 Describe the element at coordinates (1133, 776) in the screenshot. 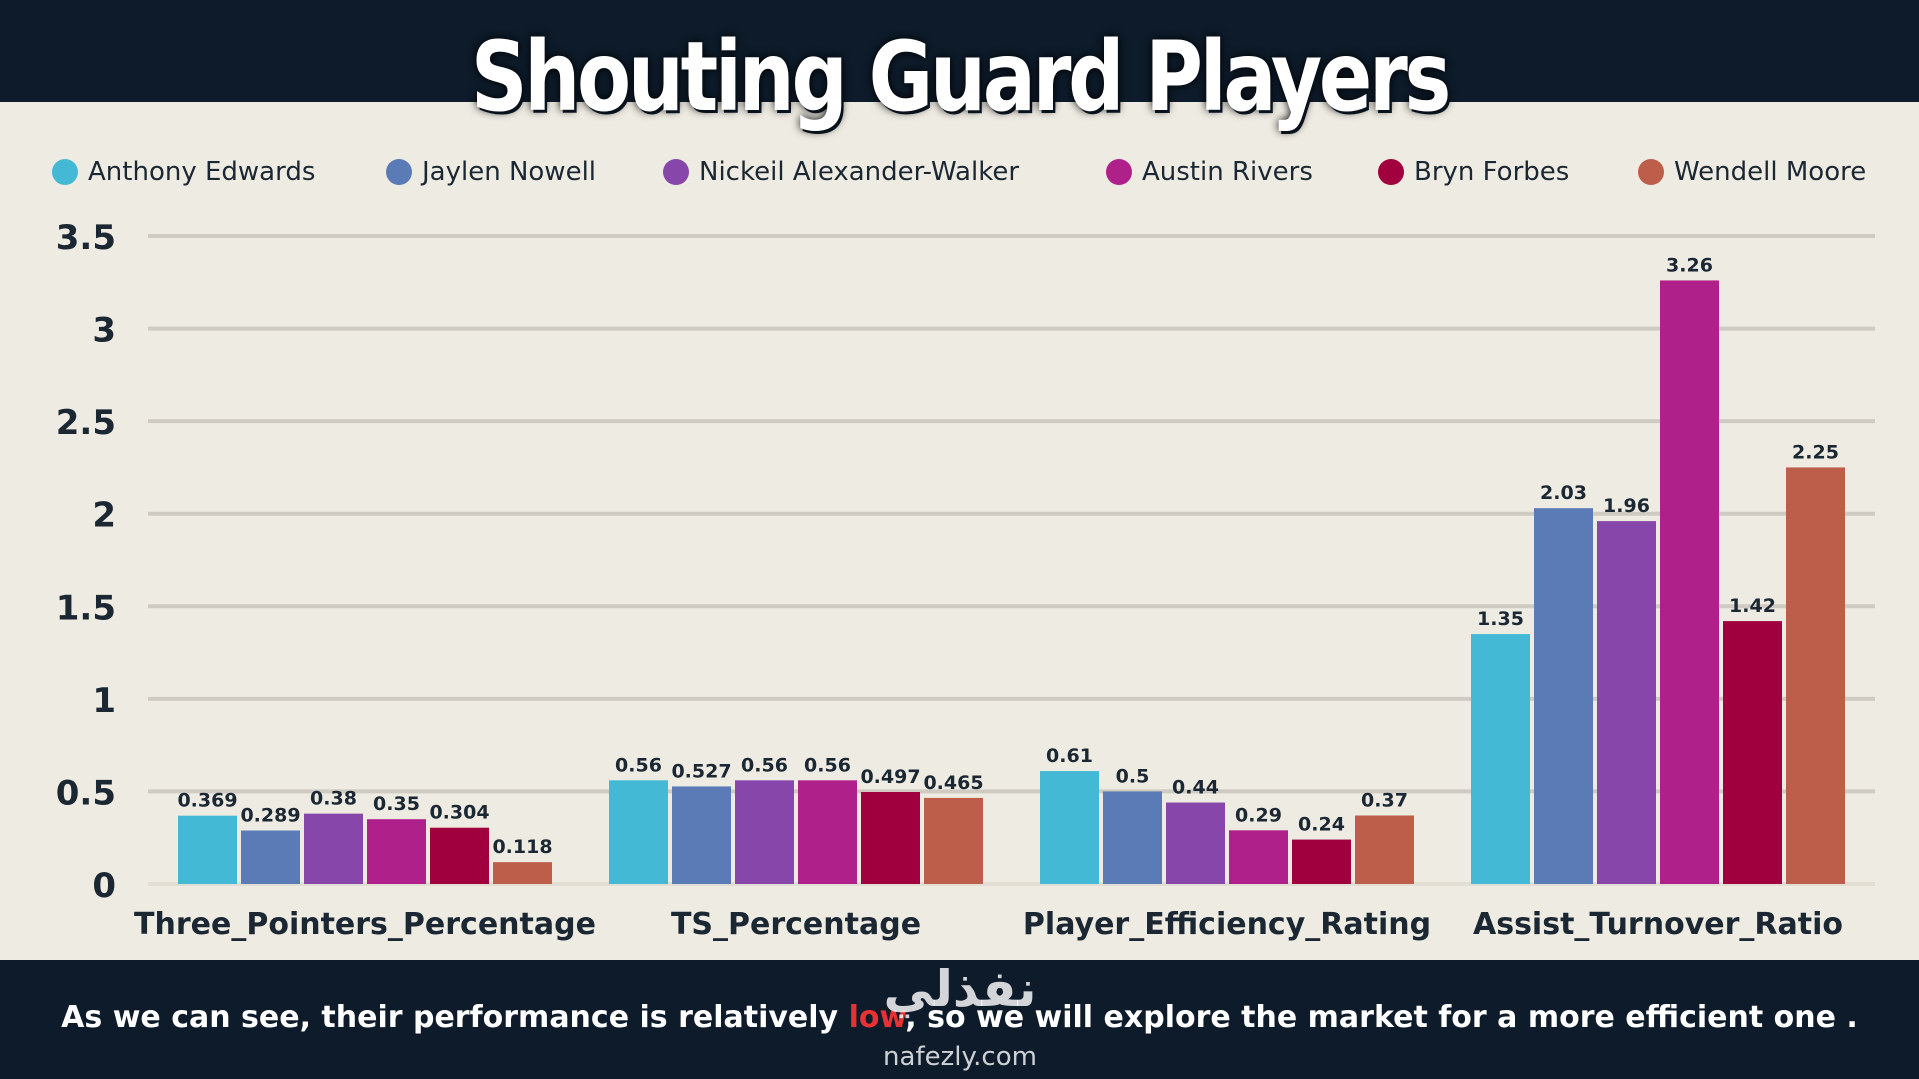

I see `data-label: 0.5` at that location.